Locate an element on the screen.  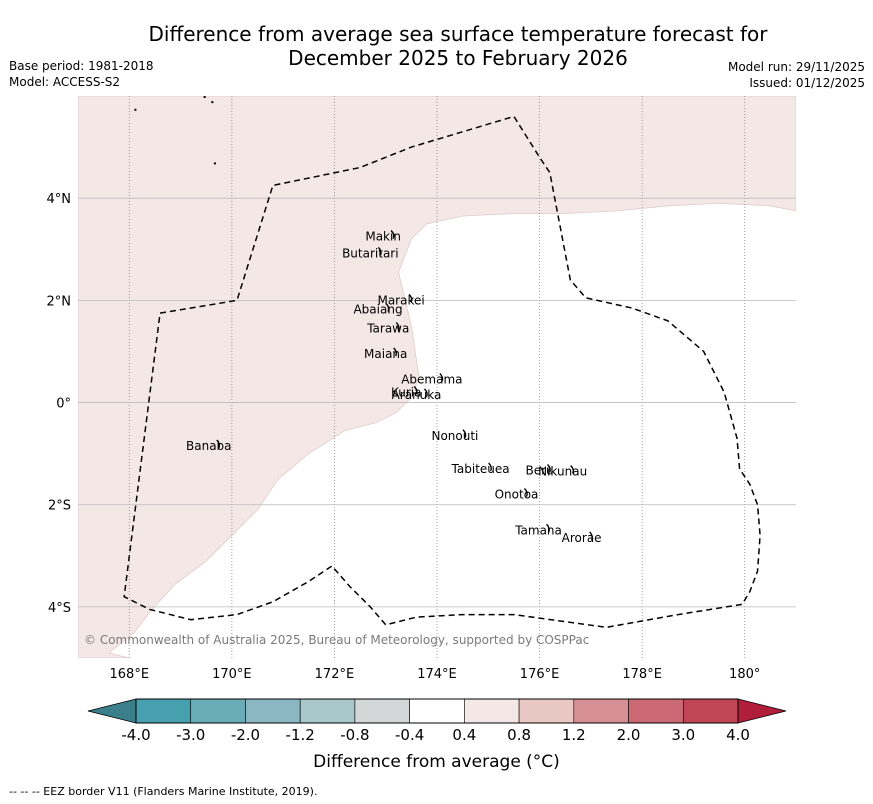
colorbar-tick-label: -1.2 is located at coordinates (300, 735).